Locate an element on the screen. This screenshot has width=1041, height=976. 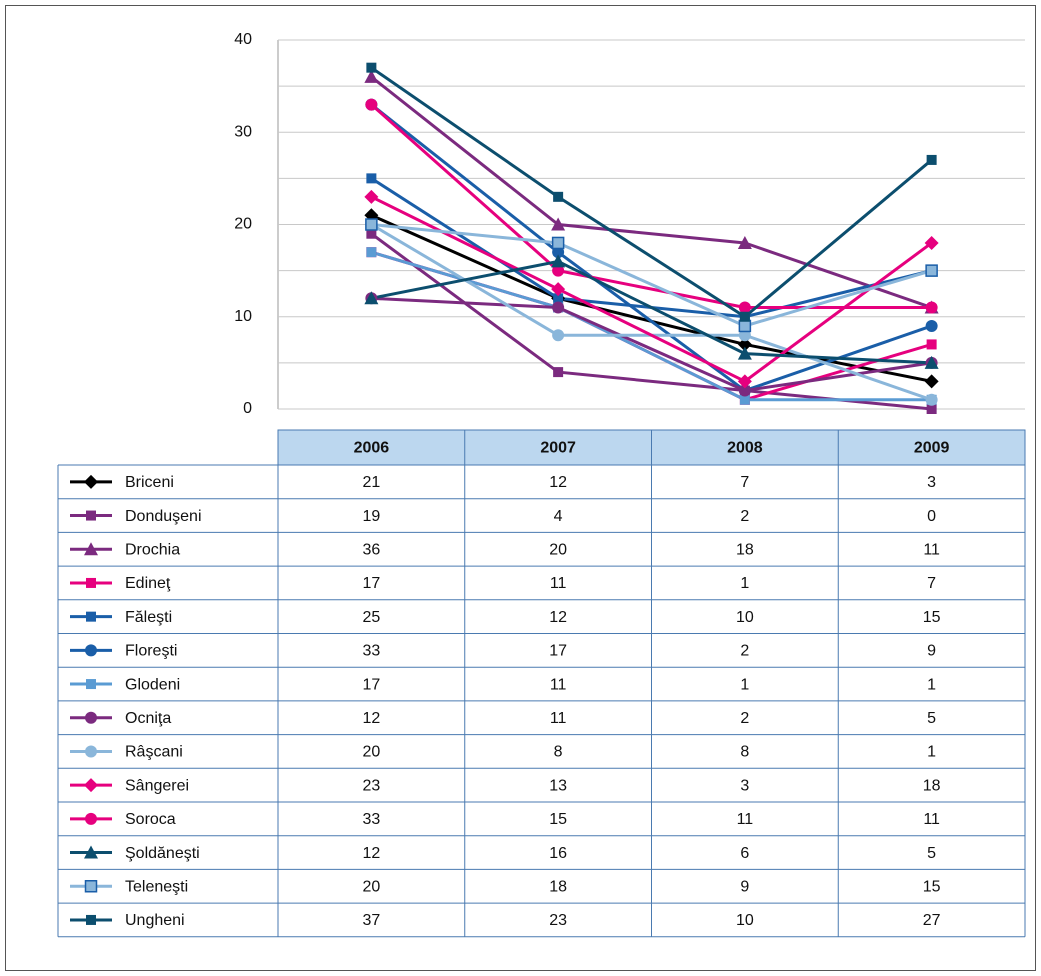
legend-label: Soroca is located at coordinates (150, 819).